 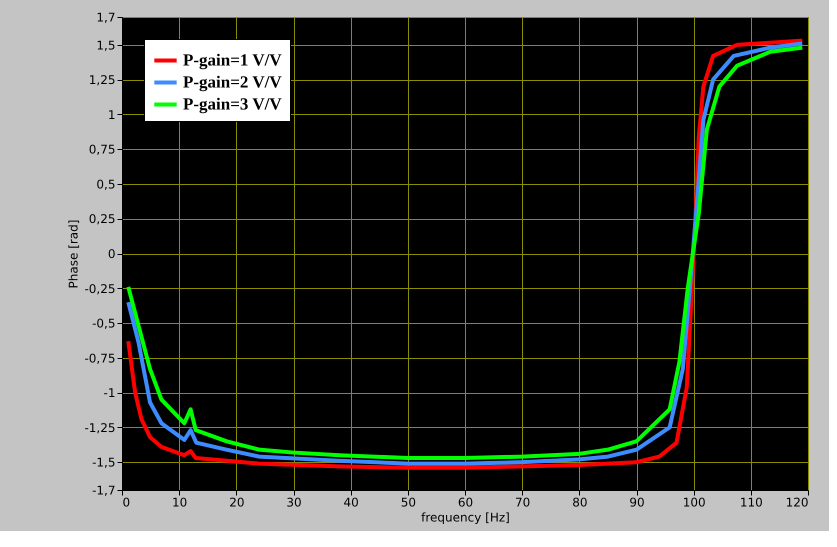 What do you see at coordinates (465, 517) in the screenshot?
I see `x-axis-title: frequency [Hz]` at bounding box center [465, 517].